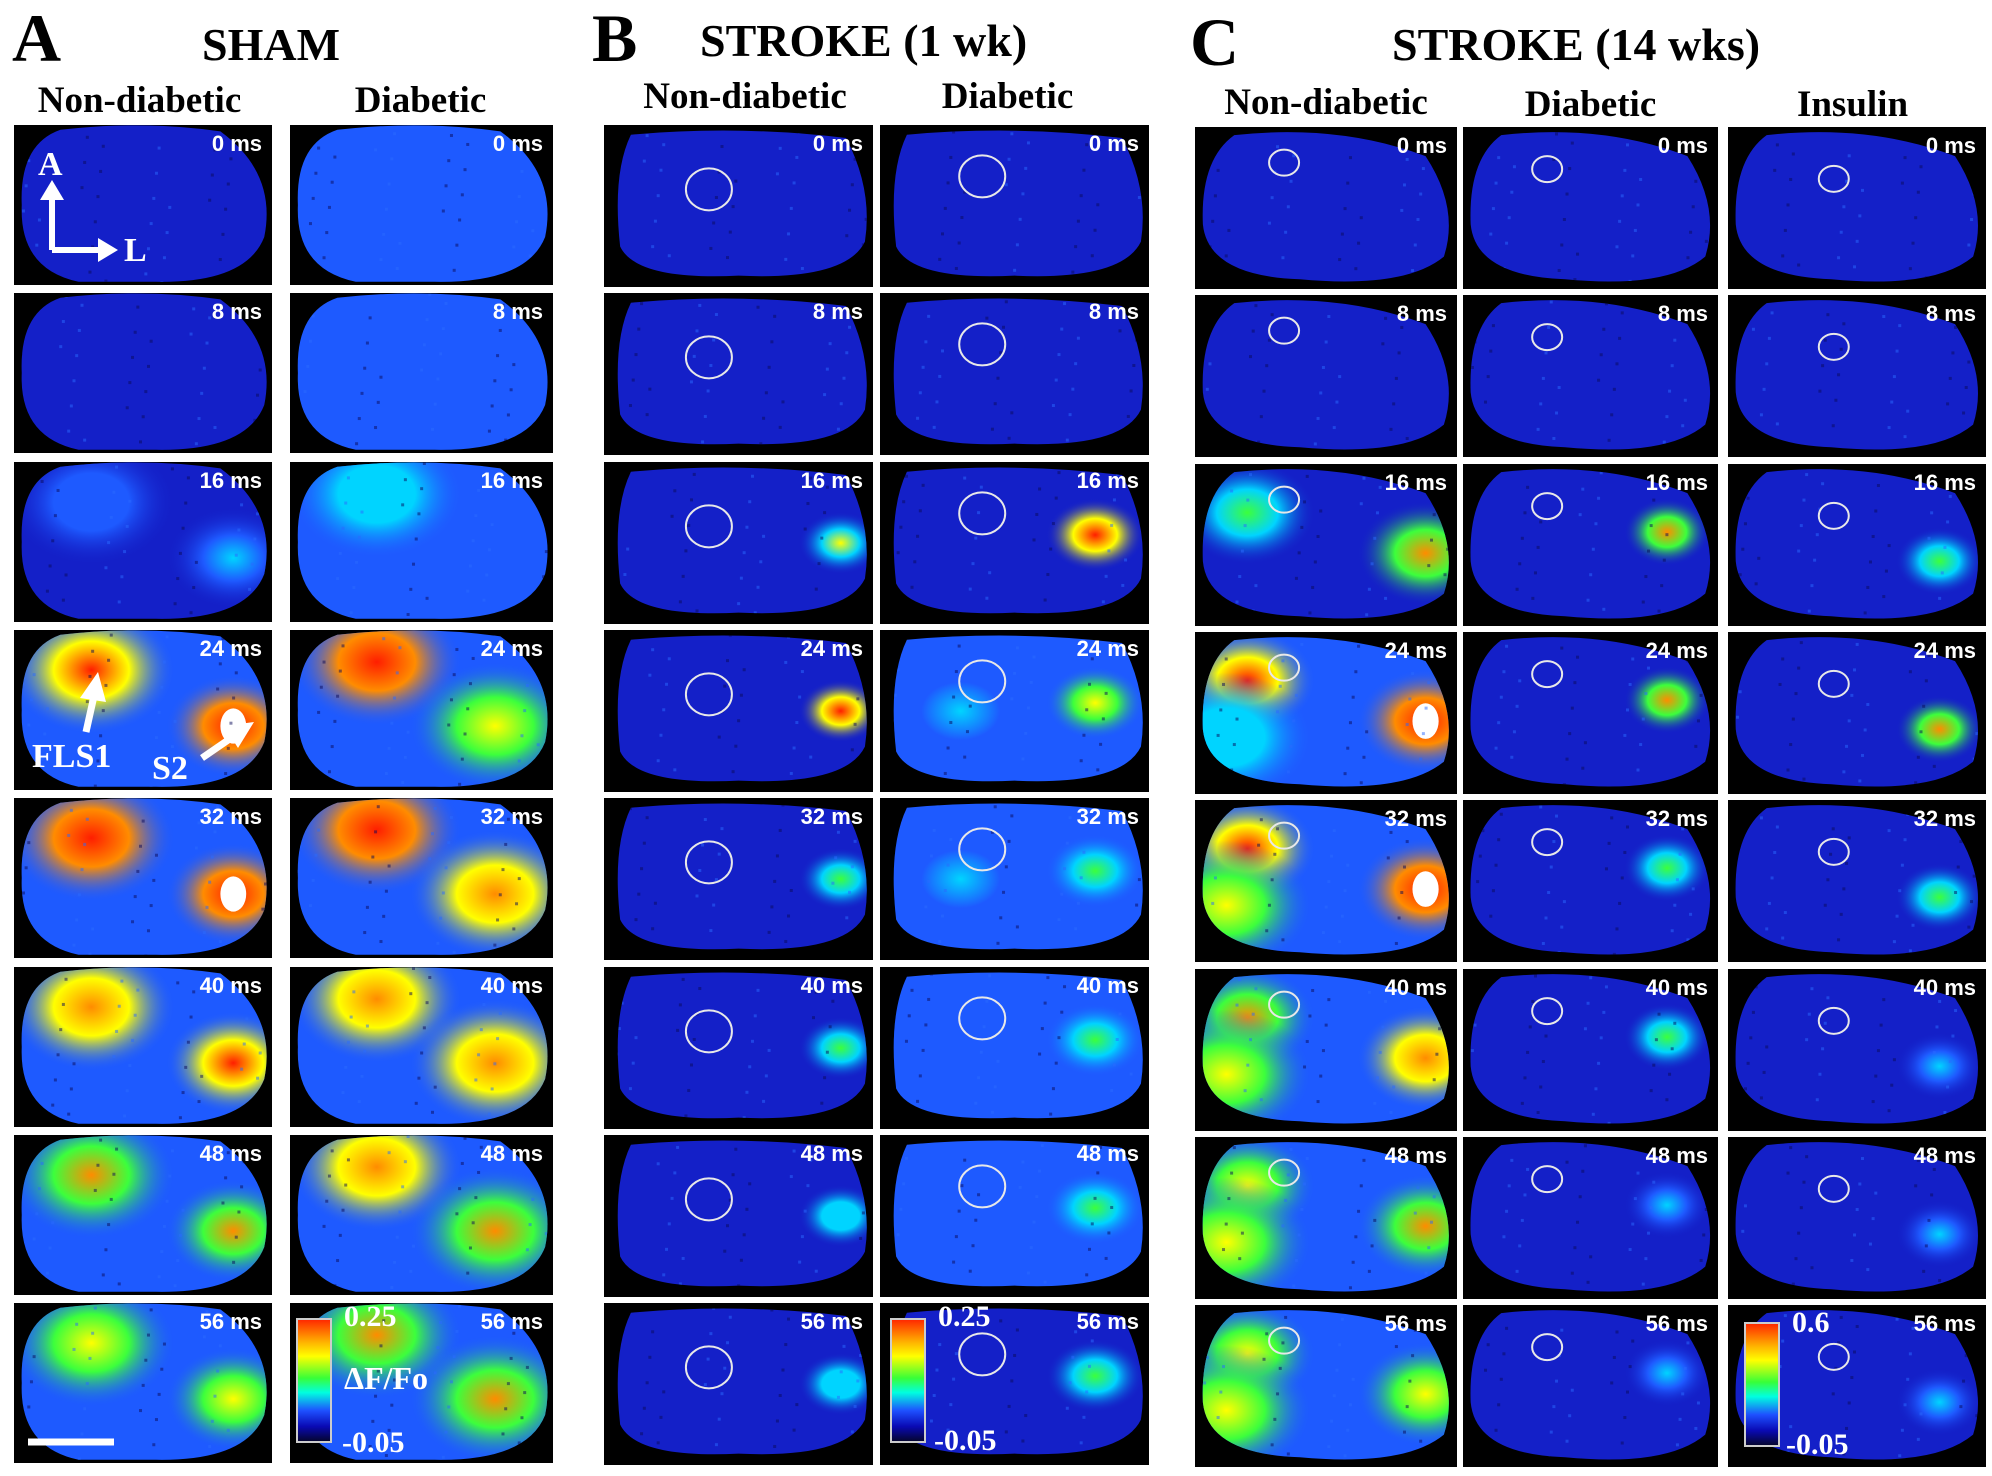 Image resolution: width=1992 pixels, height=1476 pixels. Describe the element at coordinates (271, 44) in the screenshot. I see `panel-title-sham: SHAM` at that location.